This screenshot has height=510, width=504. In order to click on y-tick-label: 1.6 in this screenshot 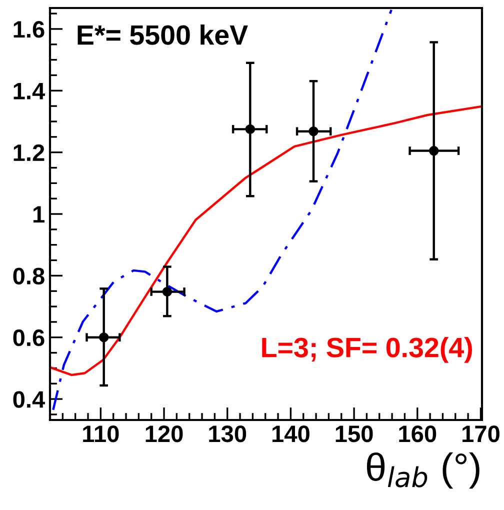, I will do `click(29, 29)`.